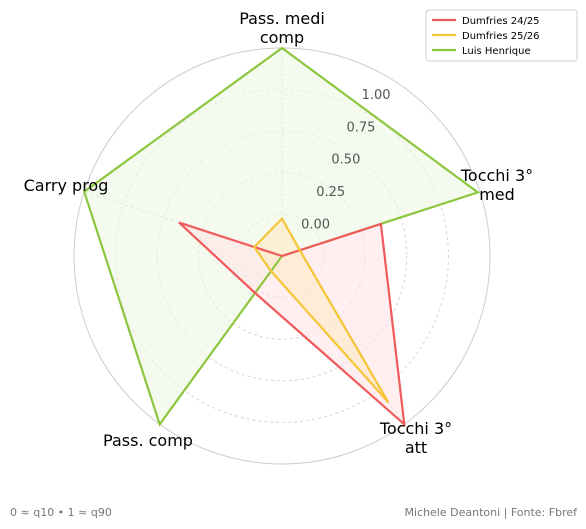 The height and width of the screenshot is (529, 586). What do you see at coordinates (415, 438) in the screenshot?
I see `axis-label-3: Tocchi 3° att` at bounding box center [415, 438].